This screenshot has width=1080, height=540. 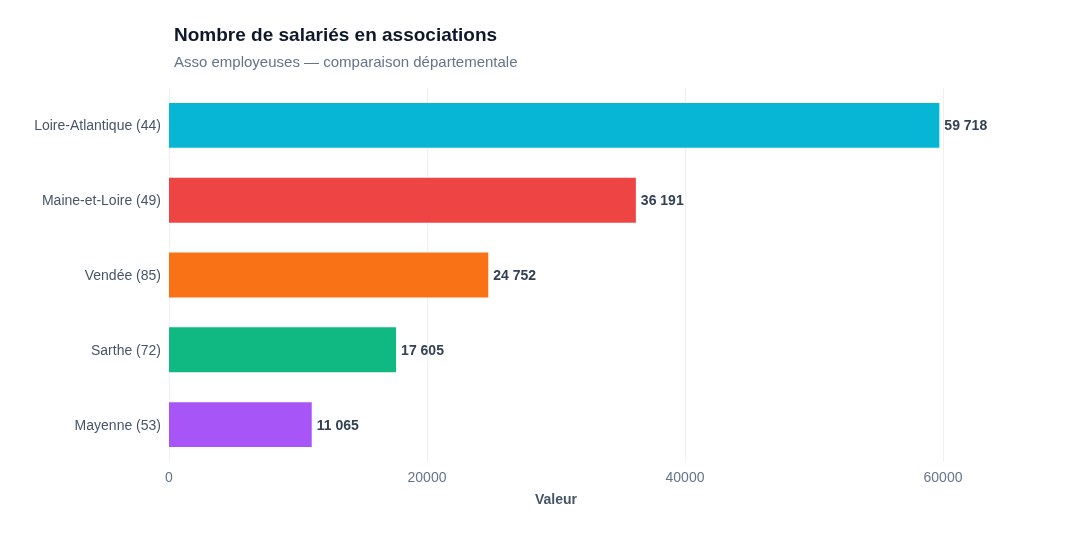 I want to click on y-tick-label: Loire-Atlantique (44), so click(x=97, y=125).